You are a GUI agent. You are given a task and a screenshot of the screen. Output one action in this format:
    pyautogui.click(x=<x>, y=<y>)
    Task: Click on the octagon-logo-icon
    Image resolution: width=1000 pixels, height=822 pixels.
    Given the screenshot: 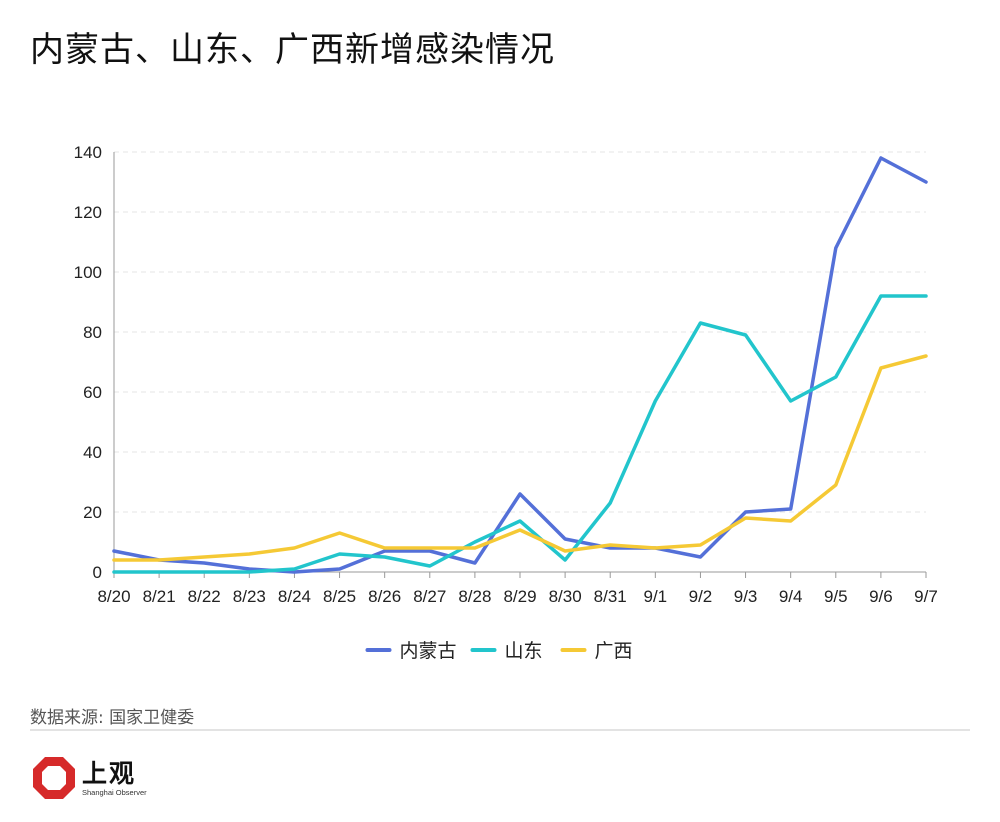 What is the action you would take?
    pyautogui.click(x=54, y=778)
    